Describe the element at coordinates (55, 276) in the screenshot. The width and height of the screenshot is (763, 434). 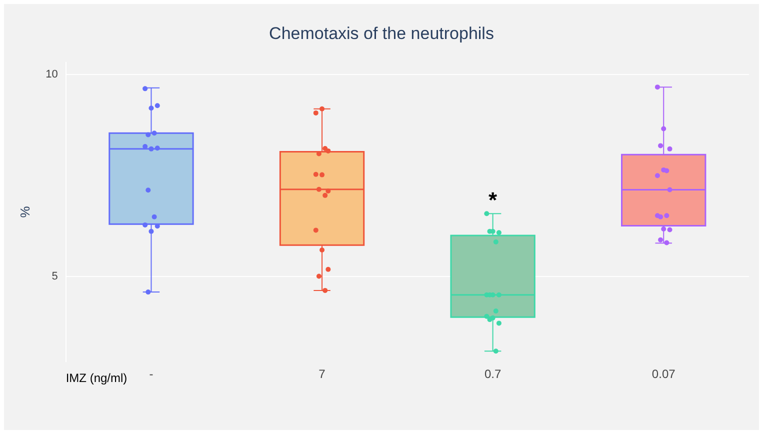
I see `y-tick-label: 5` at that location.